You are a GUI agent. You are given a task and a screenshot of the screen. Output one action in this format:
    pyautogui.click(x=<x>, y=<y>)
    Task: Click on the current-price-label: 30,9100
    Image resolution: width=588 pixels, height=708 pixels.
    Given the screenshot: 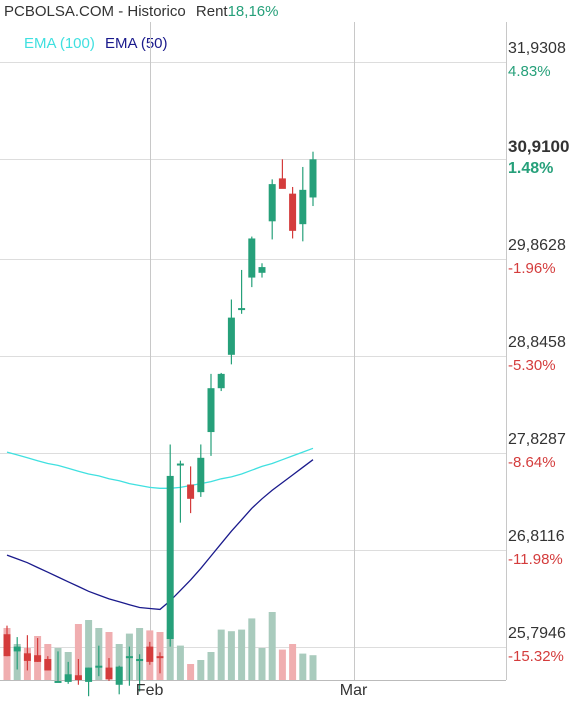 What is the action you would take?
    pyautogui.click(x=539, y=147)
    